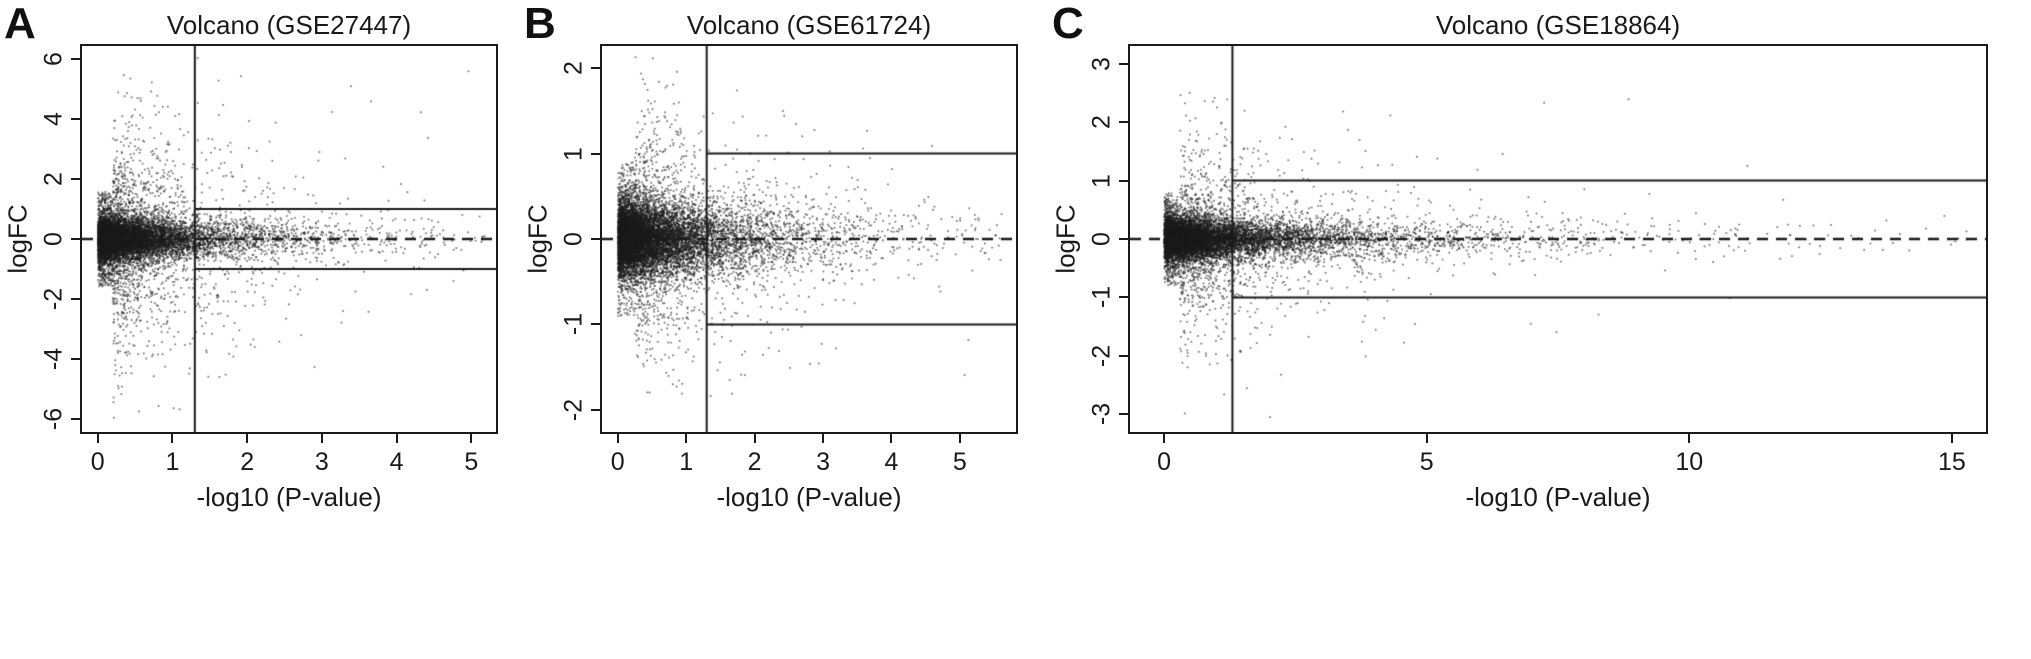  What do you see at coordinates (1558, 25) in the screenshot?
I see `plot-title: Volcano (GSE18864)` at bounding box center [1558, 25].